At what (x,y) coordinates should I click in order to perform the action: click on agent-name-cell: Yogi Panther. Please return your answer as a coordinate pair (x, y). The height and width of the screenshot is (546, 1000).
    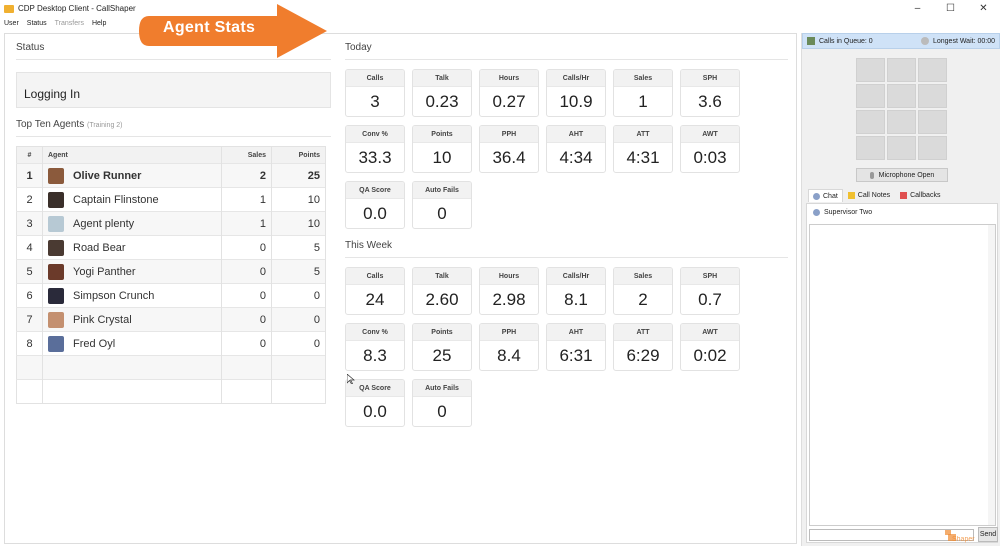
    Looking at the image, I should click on (132, 271).